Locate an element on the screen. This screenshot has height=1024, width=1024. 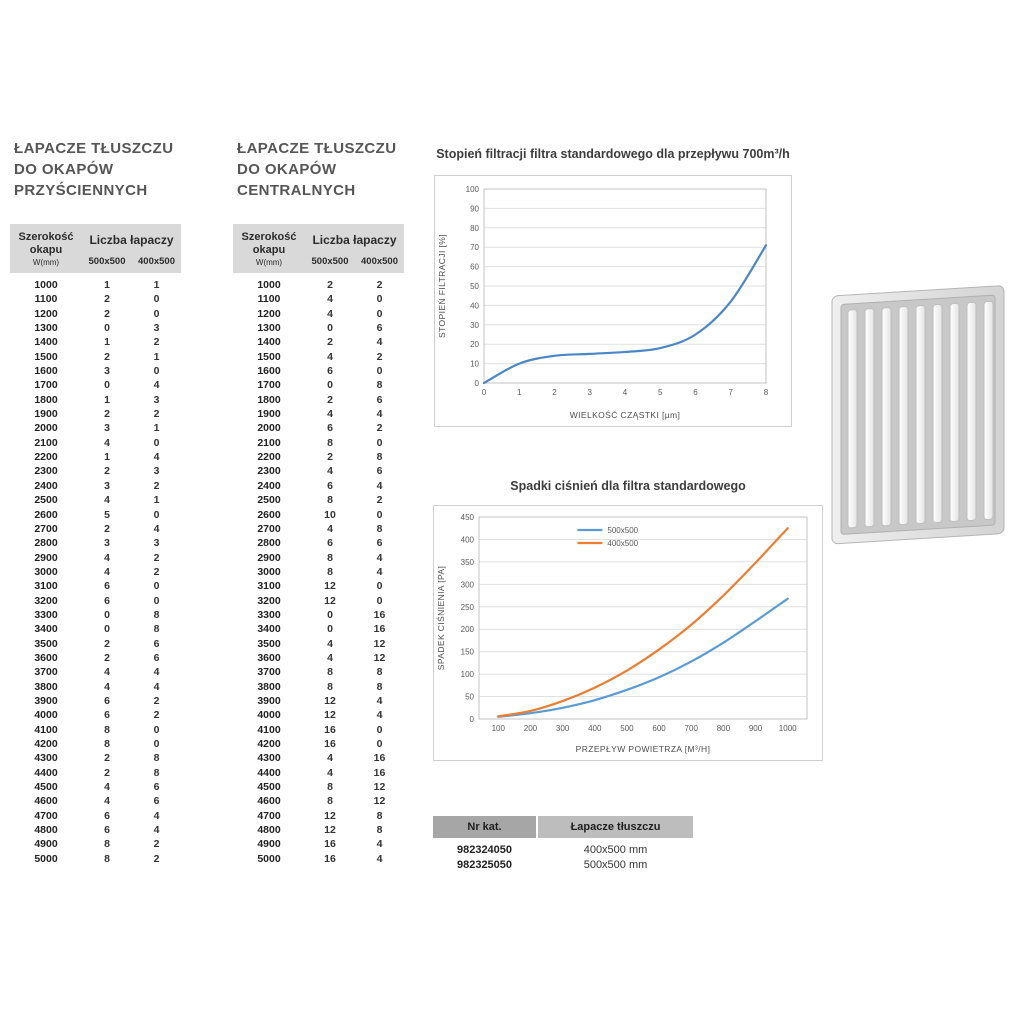
table-row: 2000 3 1 is located at coordinates (95, 428).